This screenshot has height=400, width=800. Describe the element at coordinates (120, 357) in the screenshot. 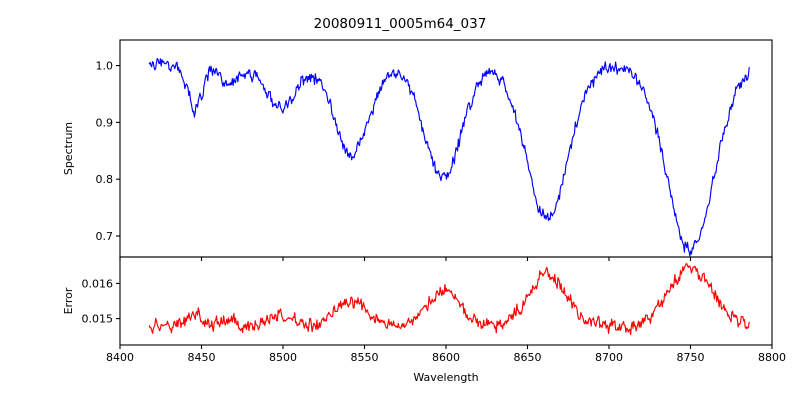

I see `x-tick-label: 8400` at that location.